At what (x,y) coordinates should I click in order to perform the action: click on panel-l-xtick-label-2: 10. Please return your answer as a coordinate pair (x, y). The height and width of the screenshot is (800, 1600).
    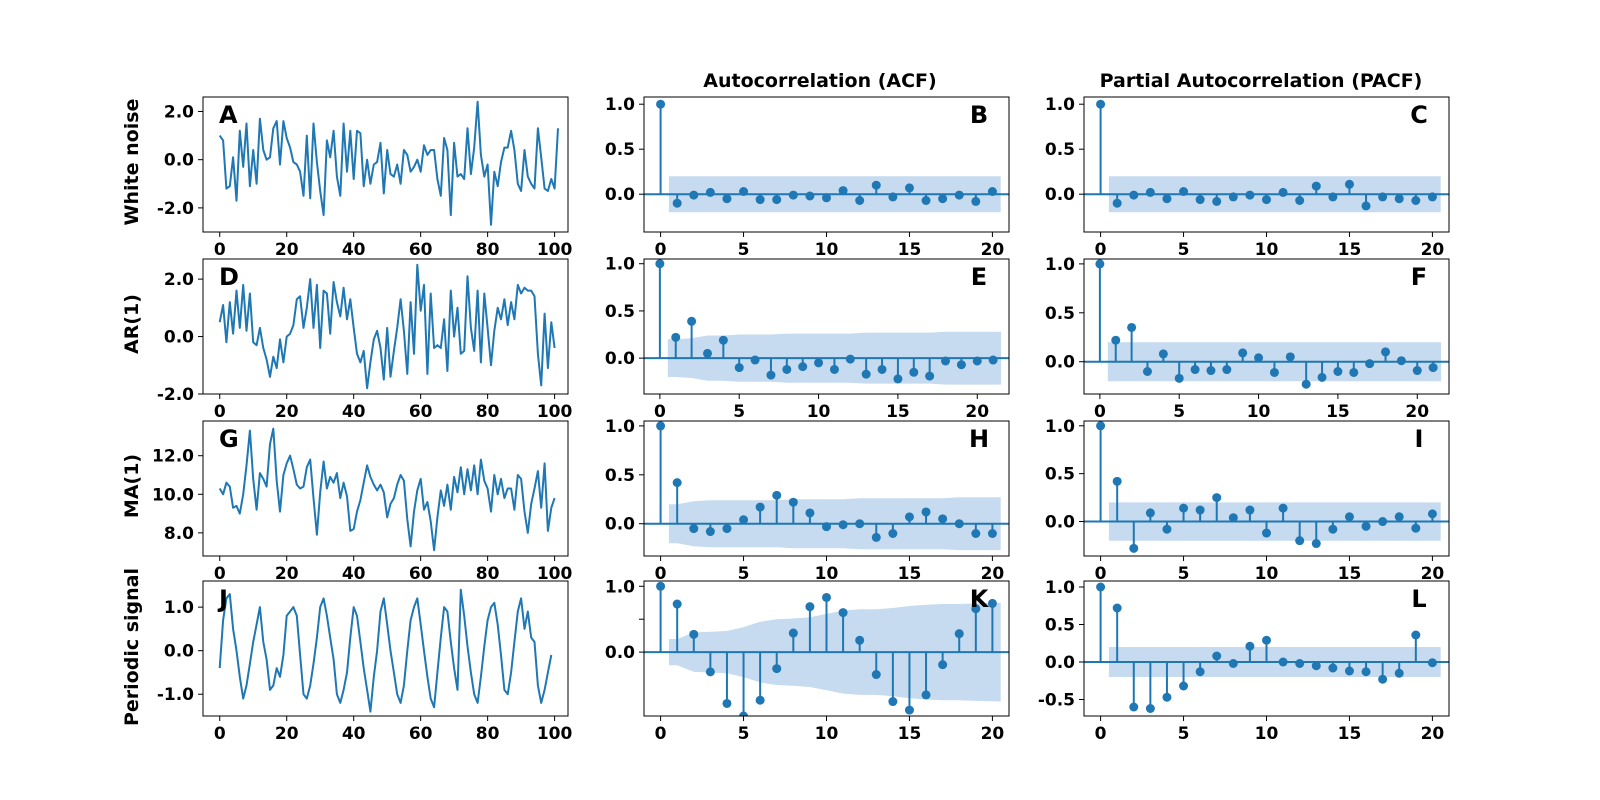
    Looking at the image, I should click on (1267, 734).